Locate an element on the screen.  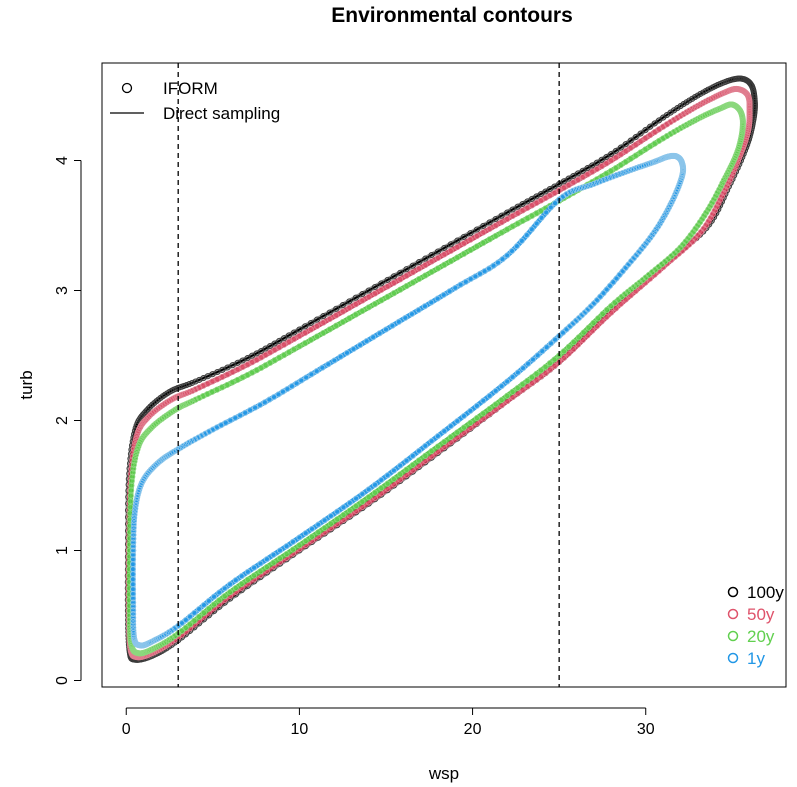
y-tick-label: 0 is located at coordinates (62, 680).